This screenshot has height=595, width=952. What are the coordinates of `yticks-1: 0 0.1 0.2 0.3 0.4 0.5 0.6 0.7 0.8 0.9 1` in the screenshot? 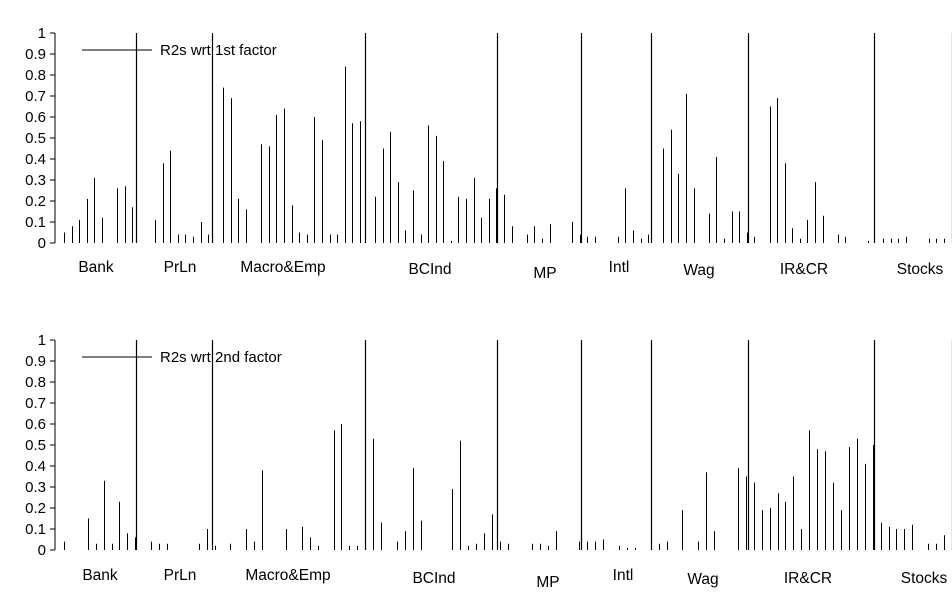 It's located at (40, 138).